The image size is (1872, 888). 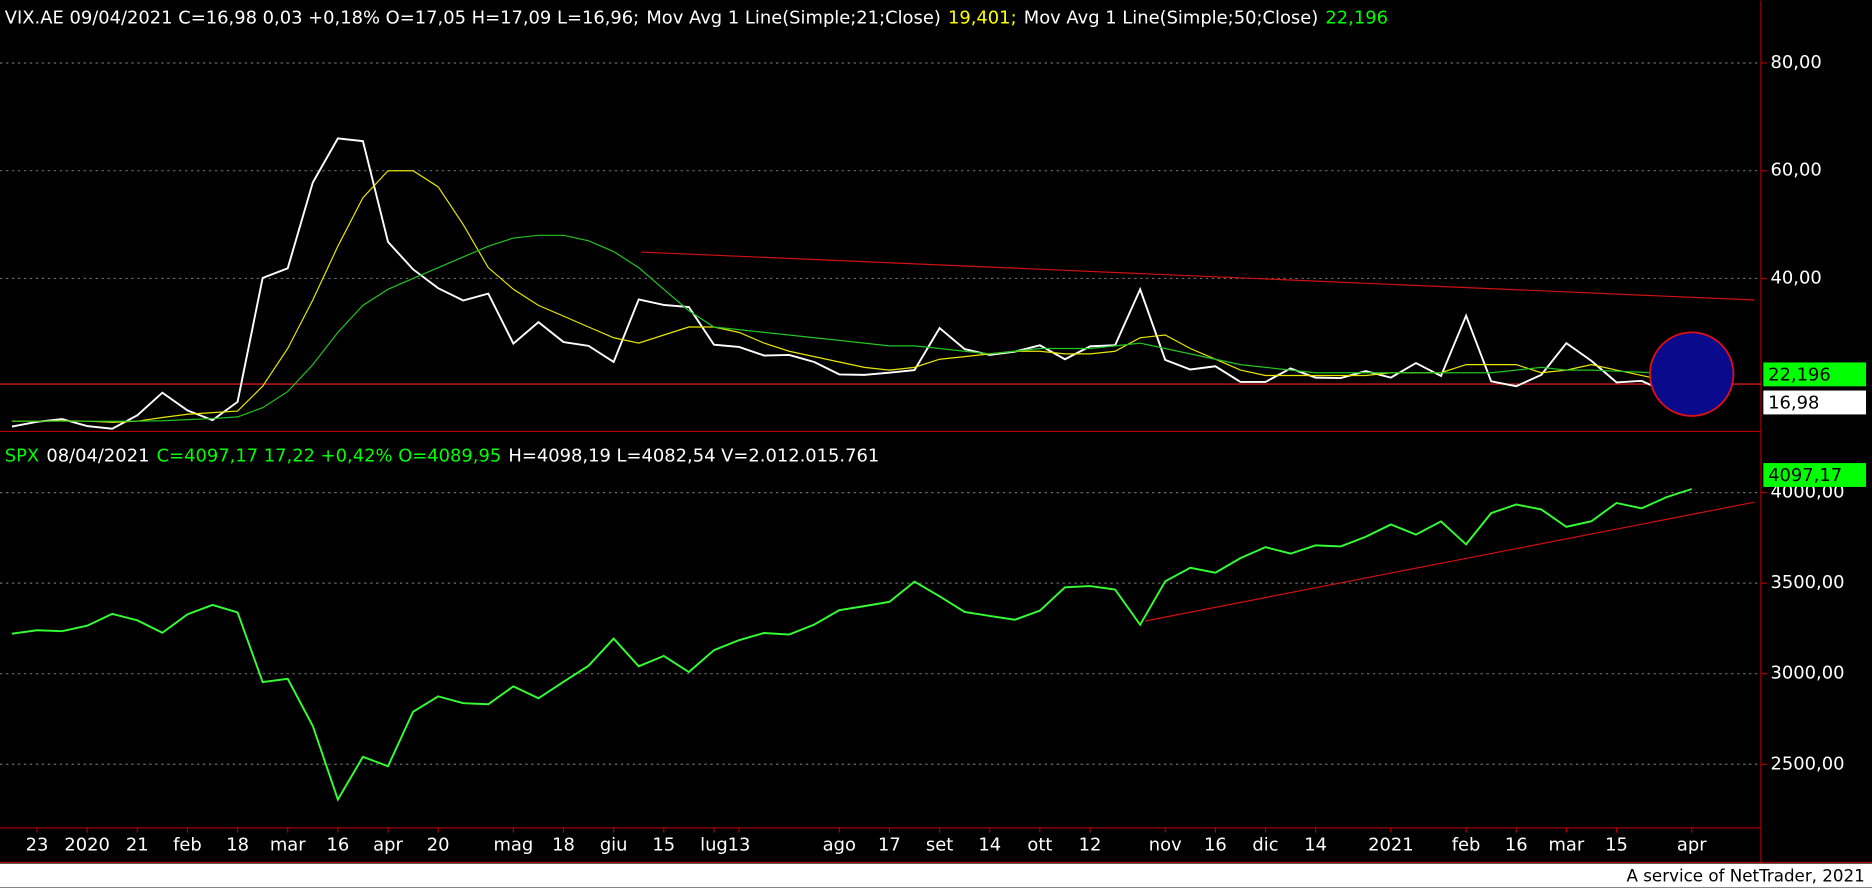 What do you see at coordinates (1796, 170) in the screenshot?
I see `y-tick-label: 60,00` at bounding box center [1796, 170].